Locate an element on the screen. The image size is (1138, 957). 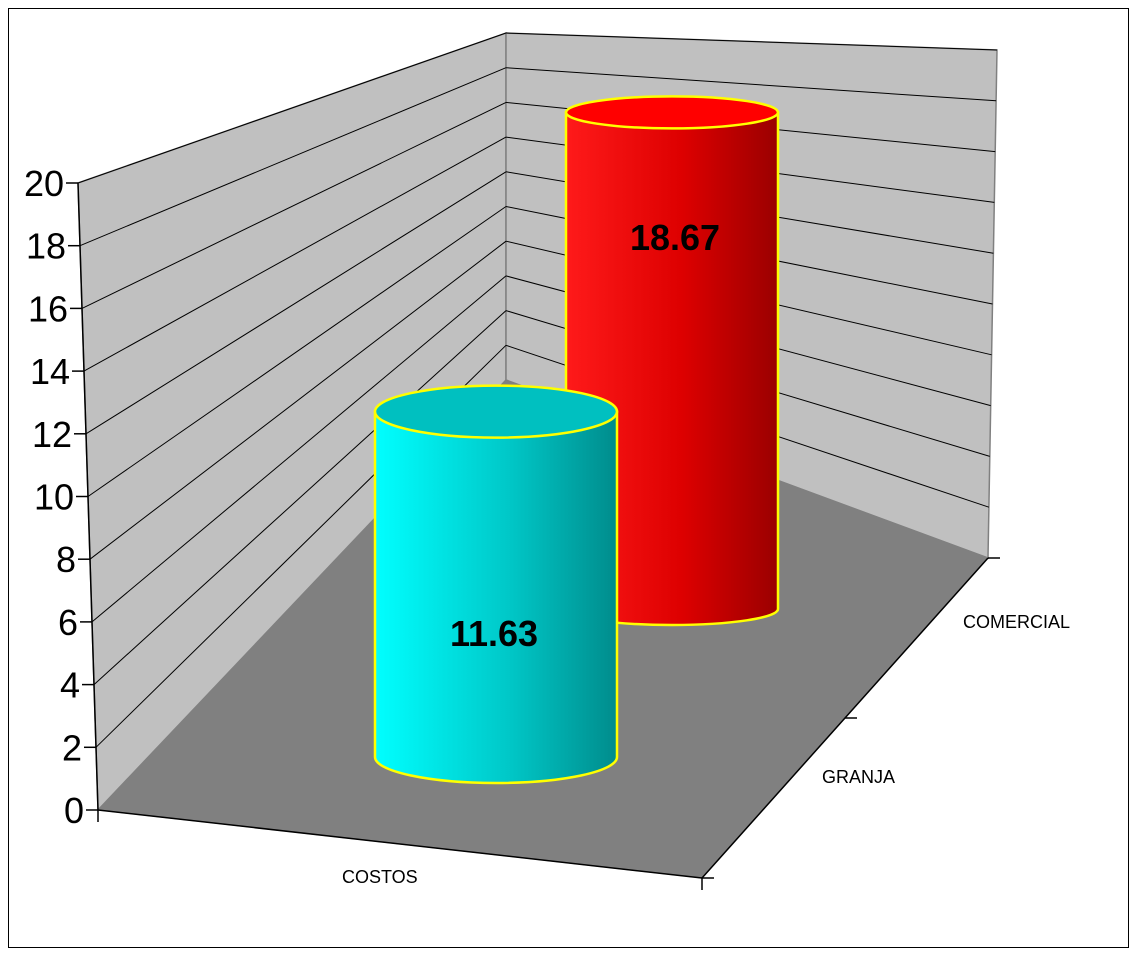
bar-comercial-top is located at coordinates (672, 112).